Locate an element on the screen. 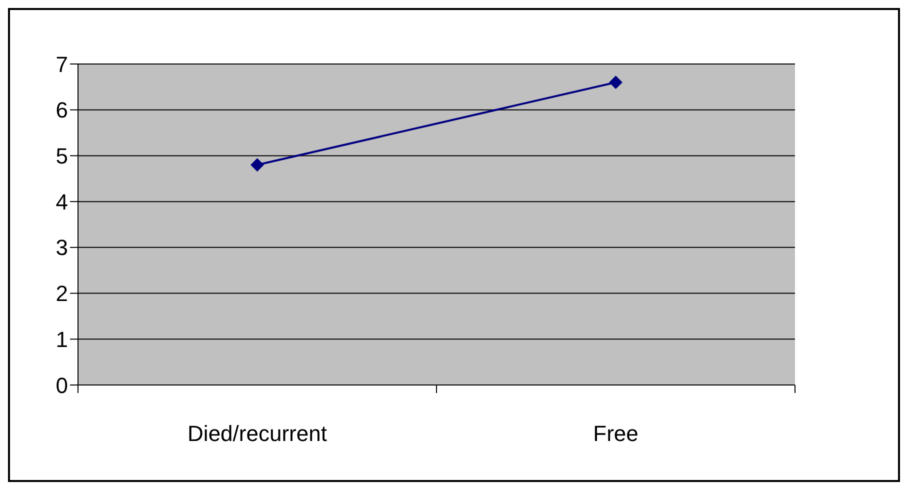 The height and width of the screenshot is (488, 906). y-tick-label: 3 is located at coordinates (62, 247).